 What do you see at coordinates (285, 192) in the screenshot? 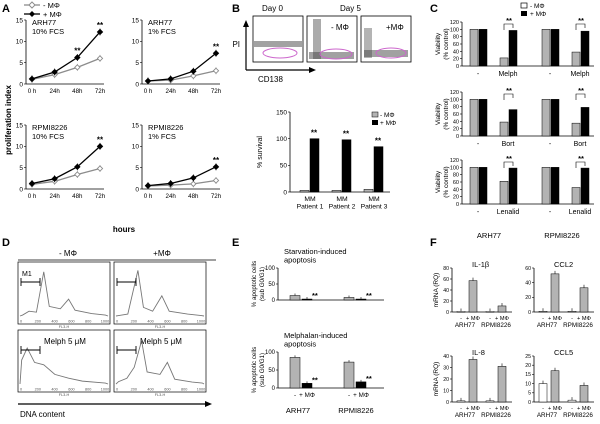
I see `survival-y-tick-label: 0` at bounding box center [285, 192].